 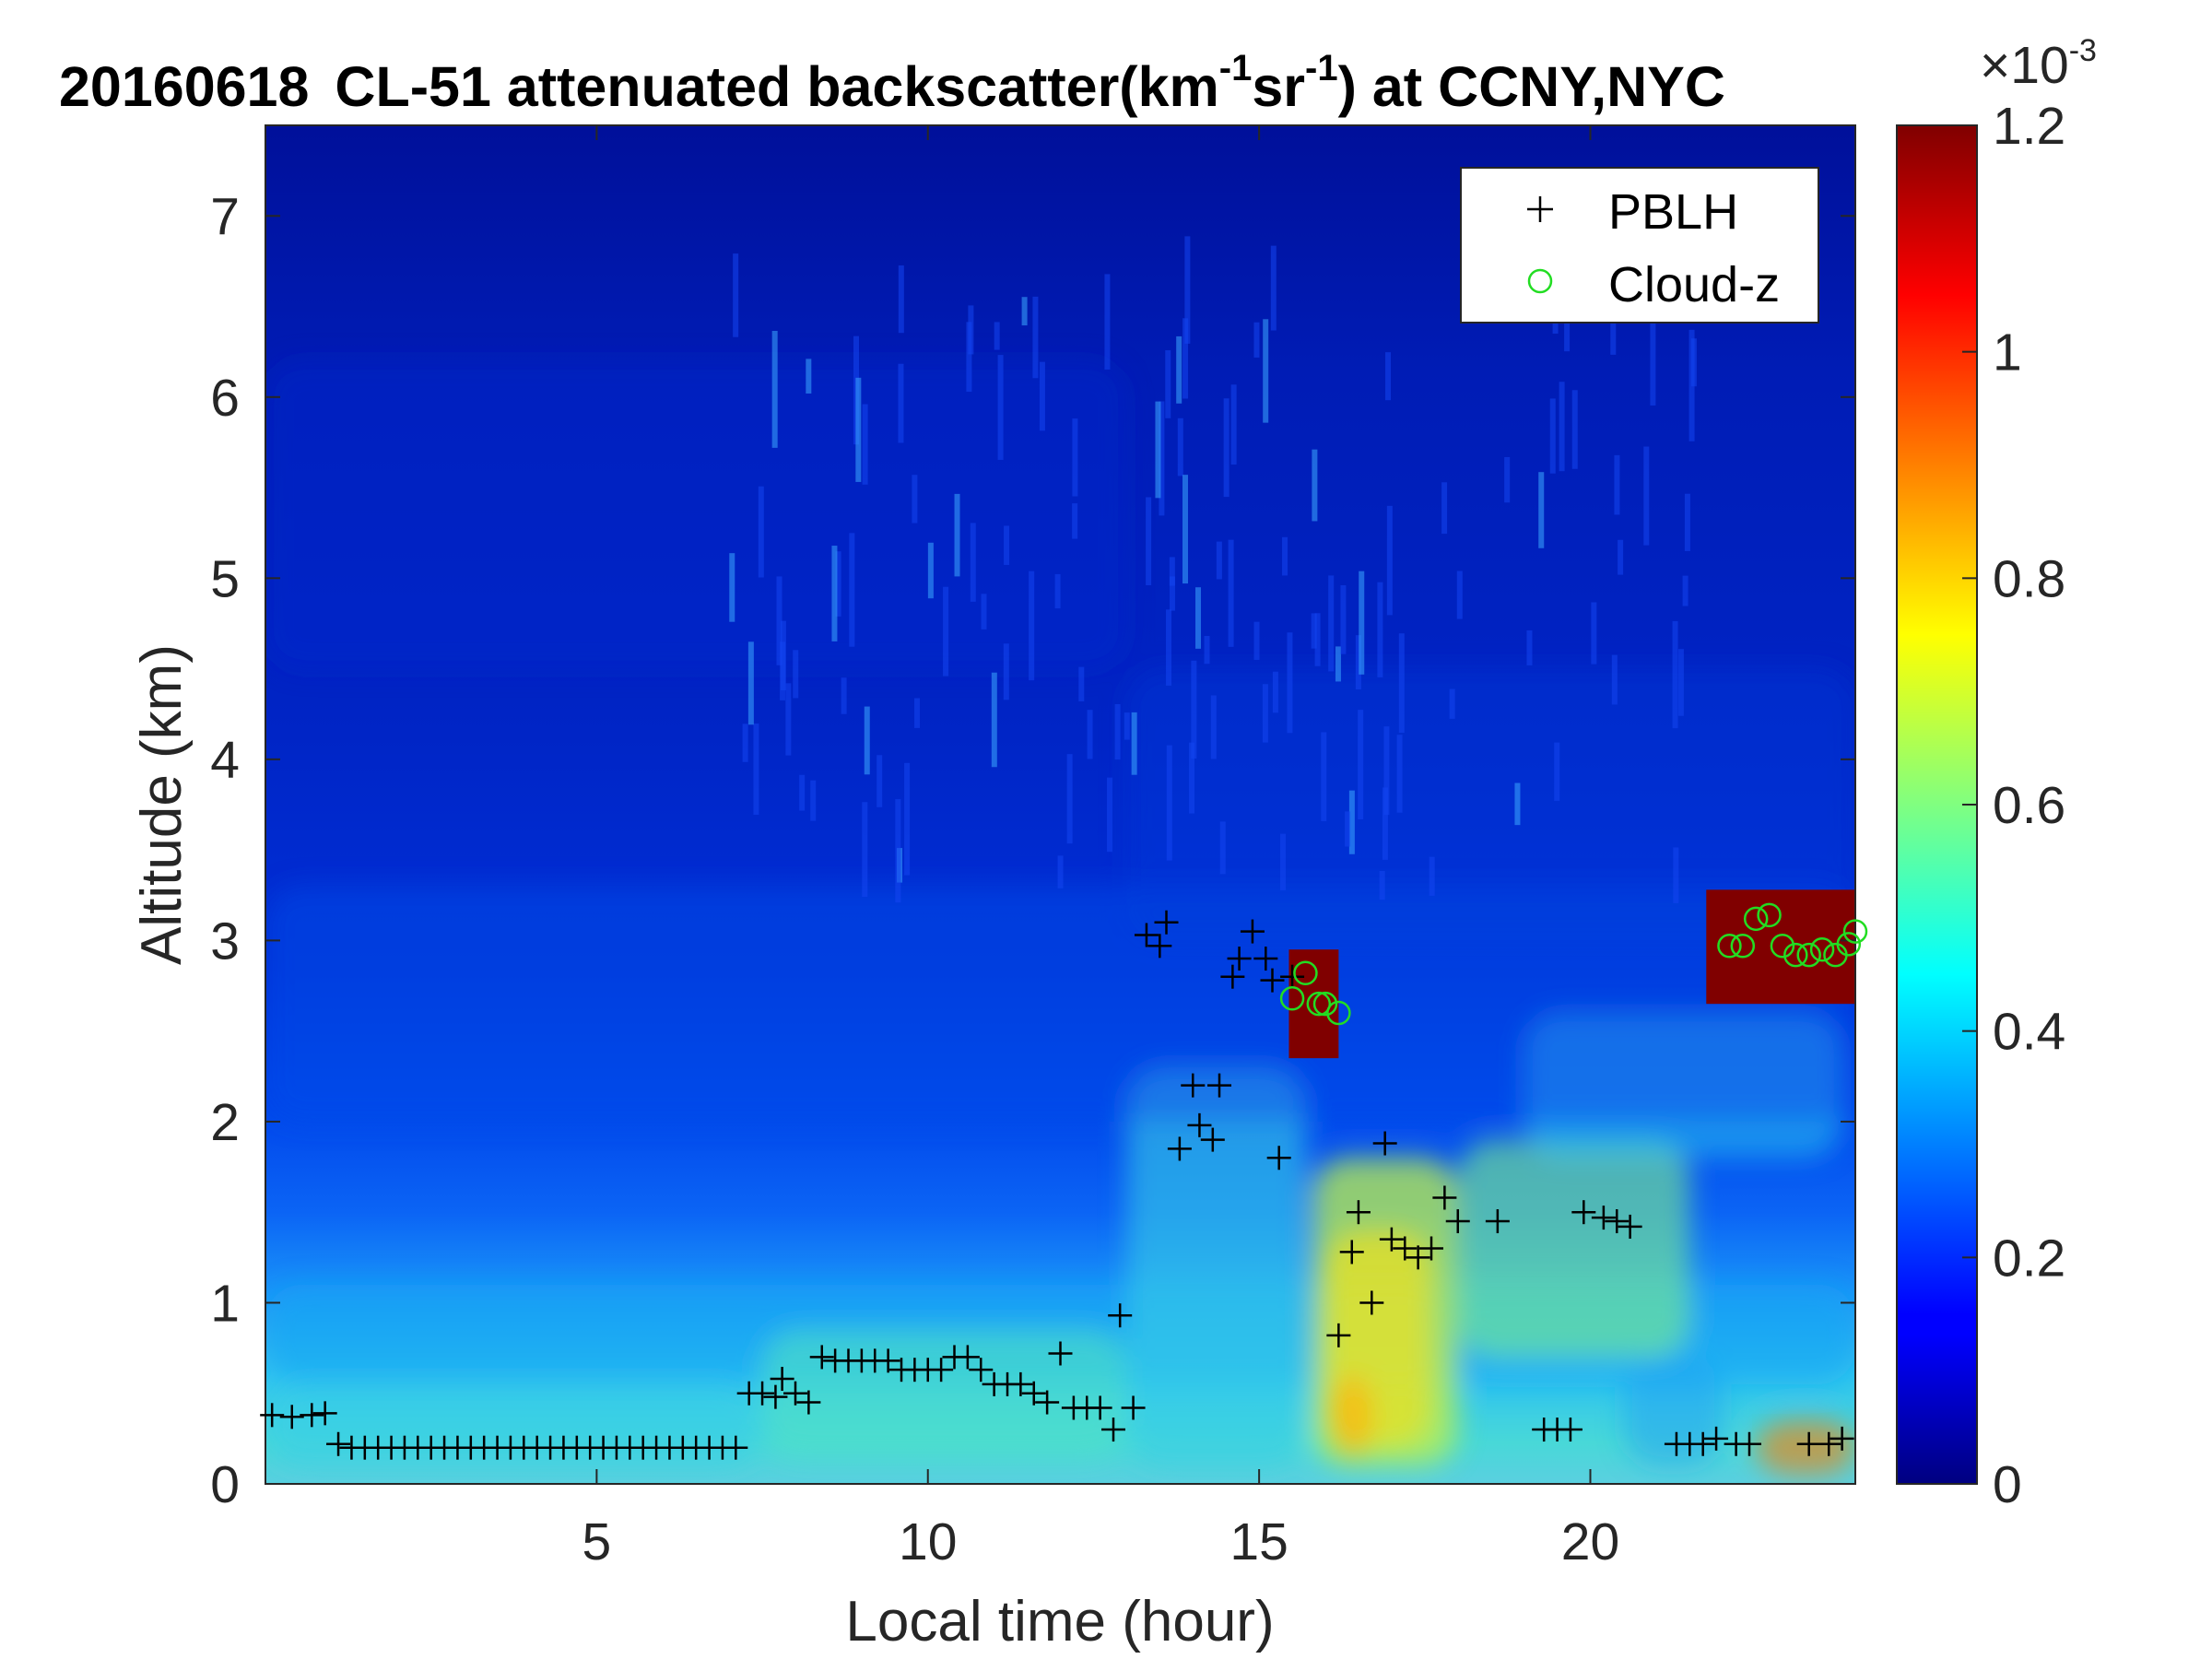 What do you see at coordinates (225, 1303) in the screenshot?
I see `y-tick-label: 1` at bounding box center [225, 1303].